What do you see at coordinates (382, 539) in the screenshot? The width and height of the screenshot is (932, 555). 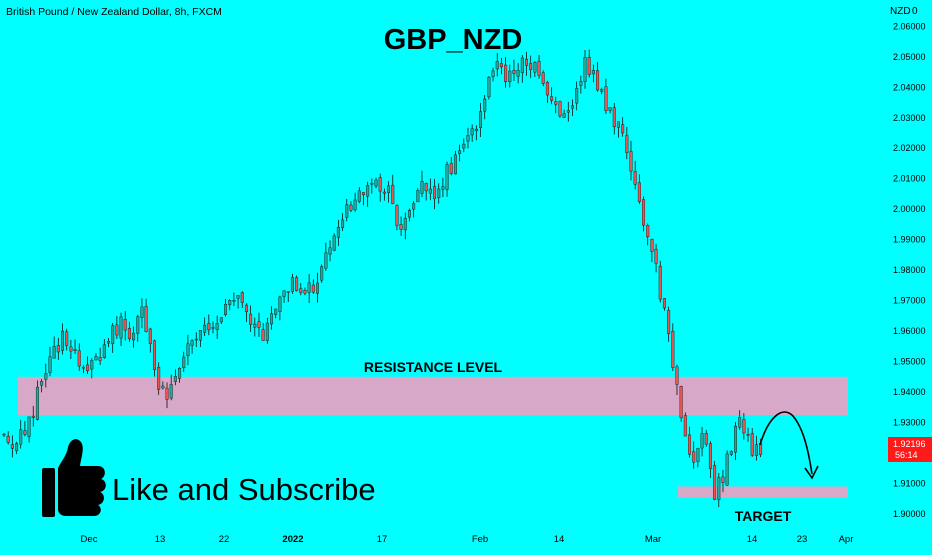 I see `time-tick-label: 17` at bounding box center [382, 539].